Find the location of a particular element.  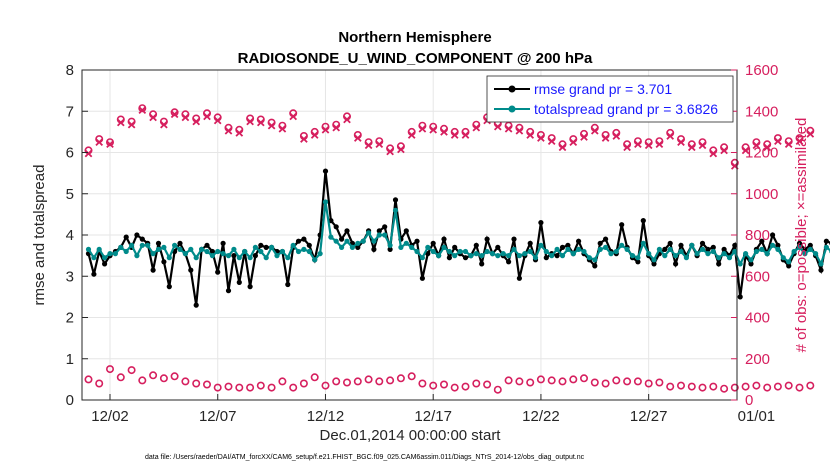

legend-rmse-label: rmse grand pr = 3.701 is located at coordinates (603, 89).